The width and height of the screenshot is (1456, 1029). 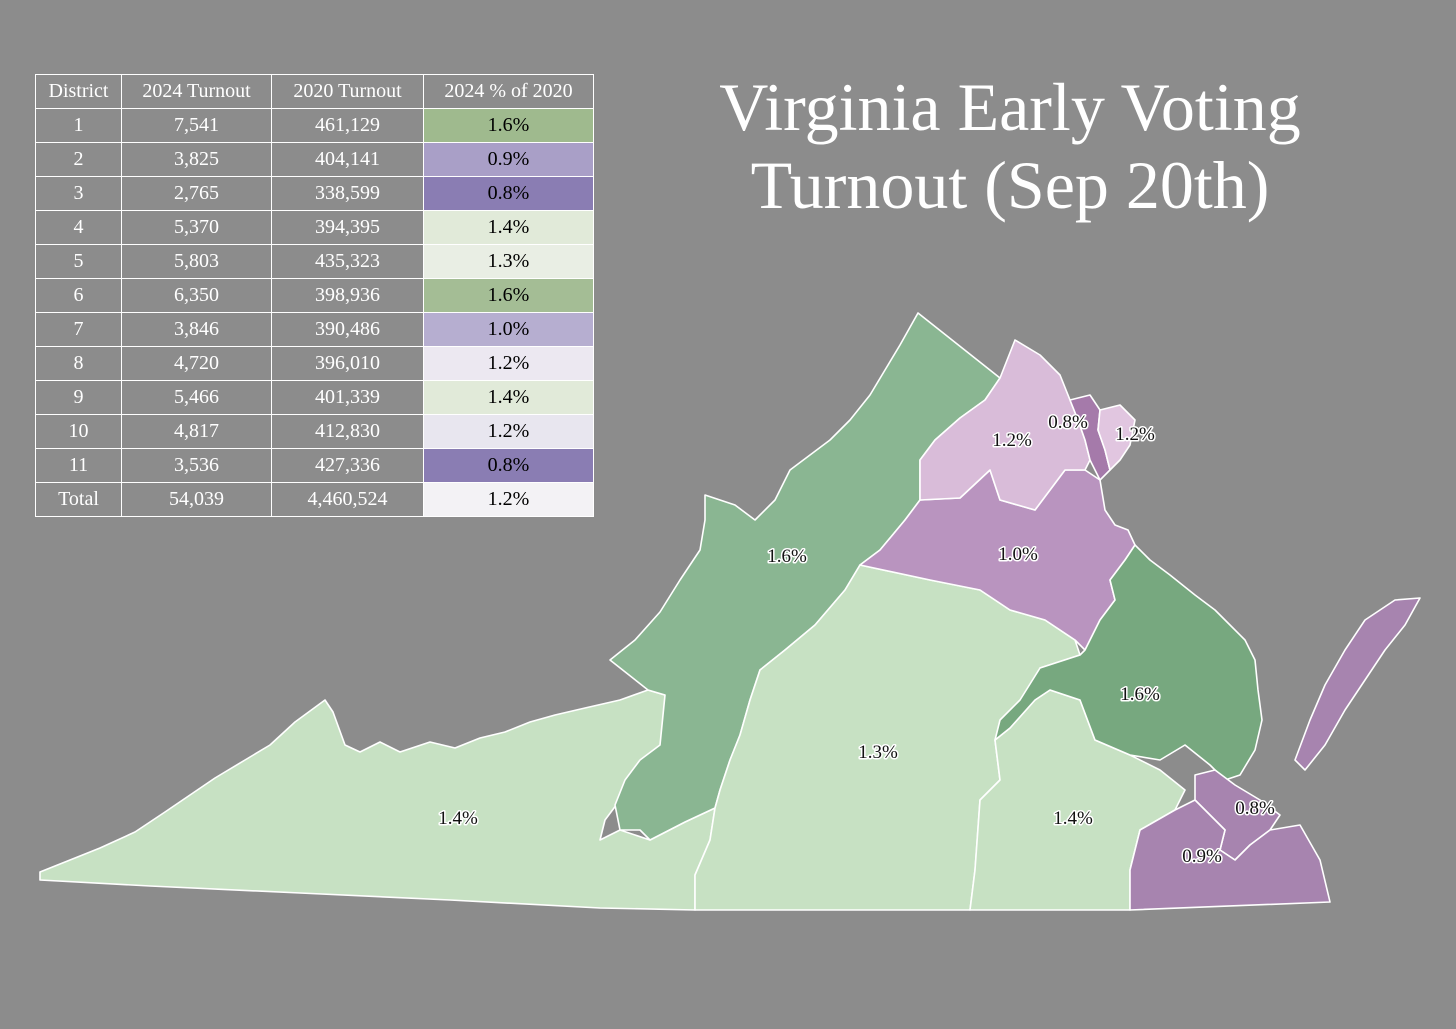 What do you see at coordinates (1255, 808) in the screenshot?
I see `district-3-label: 0.8%` at bounding box center [1255, 808].